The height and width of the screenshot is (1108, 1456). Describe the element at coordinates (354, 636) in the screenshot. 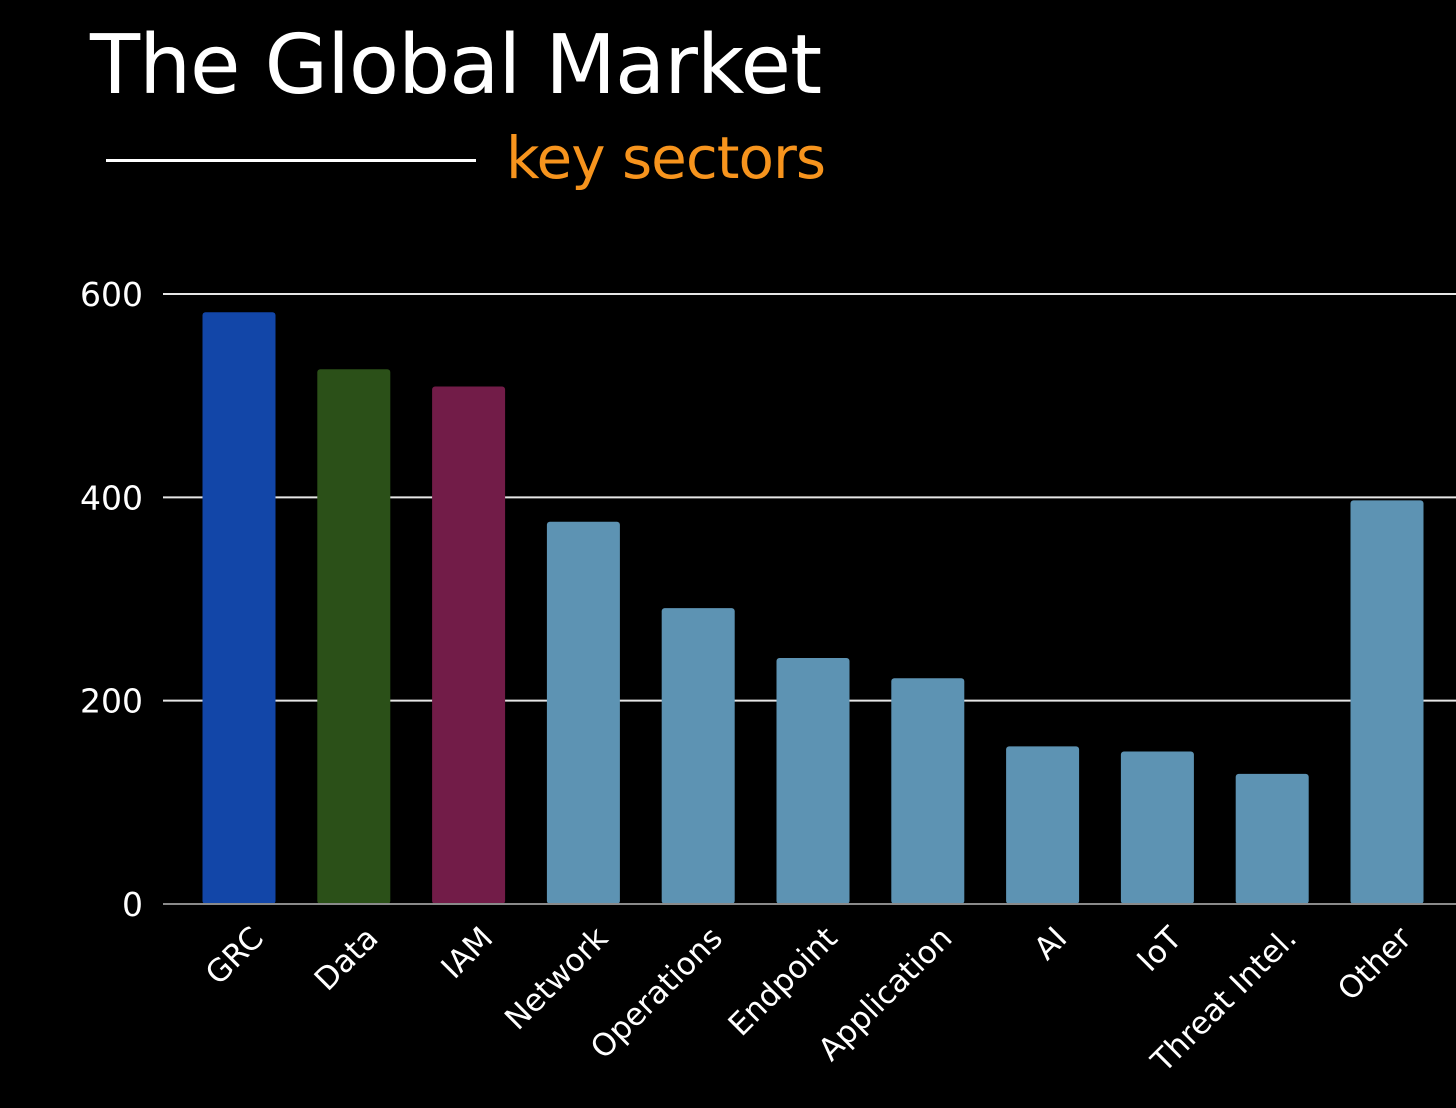

I see `bar-data` at that location.